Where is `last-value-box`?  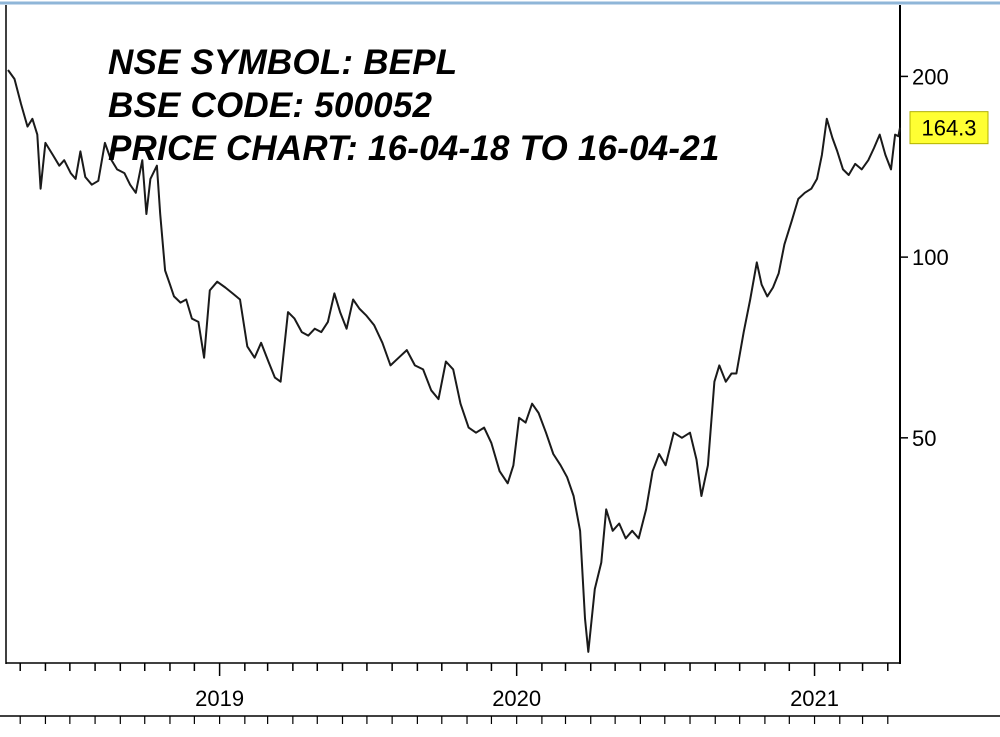 last-value-box is located at coordinates (949, 128).